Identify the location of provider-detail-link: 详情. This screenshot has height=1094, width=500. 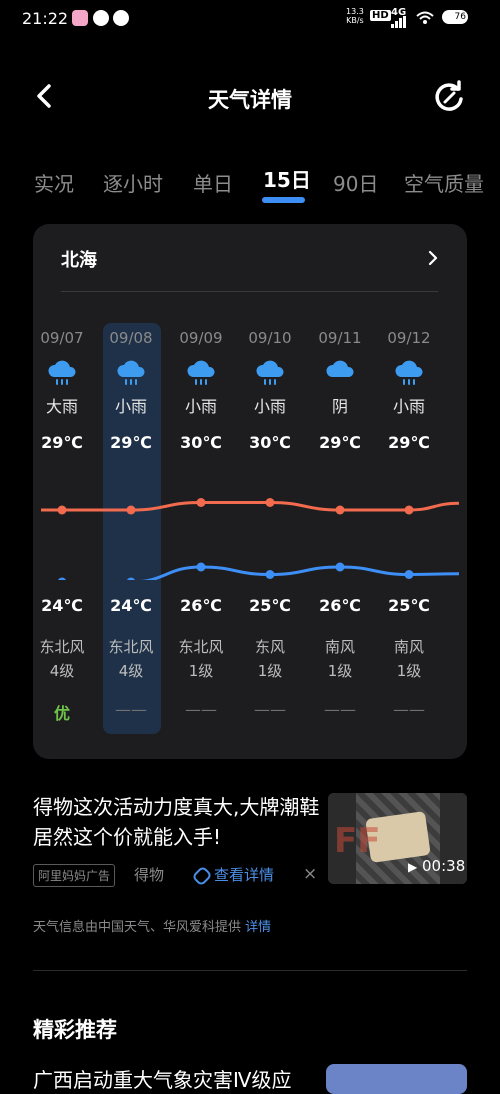
(258, 927).